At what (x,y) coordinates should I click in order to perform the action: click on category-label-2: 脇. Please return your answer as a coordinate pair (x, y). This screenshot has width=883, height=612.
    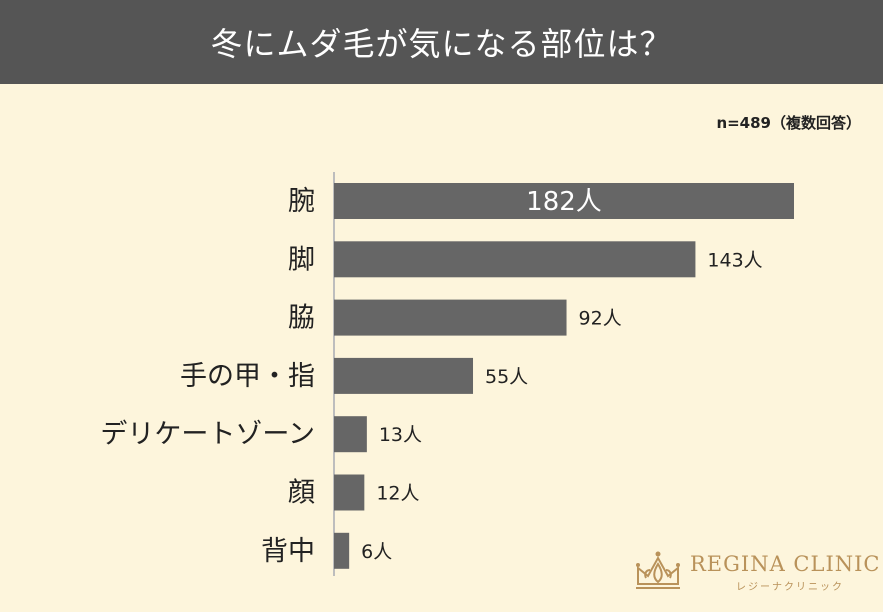
    Looking at the image, I should click on (301, 318).